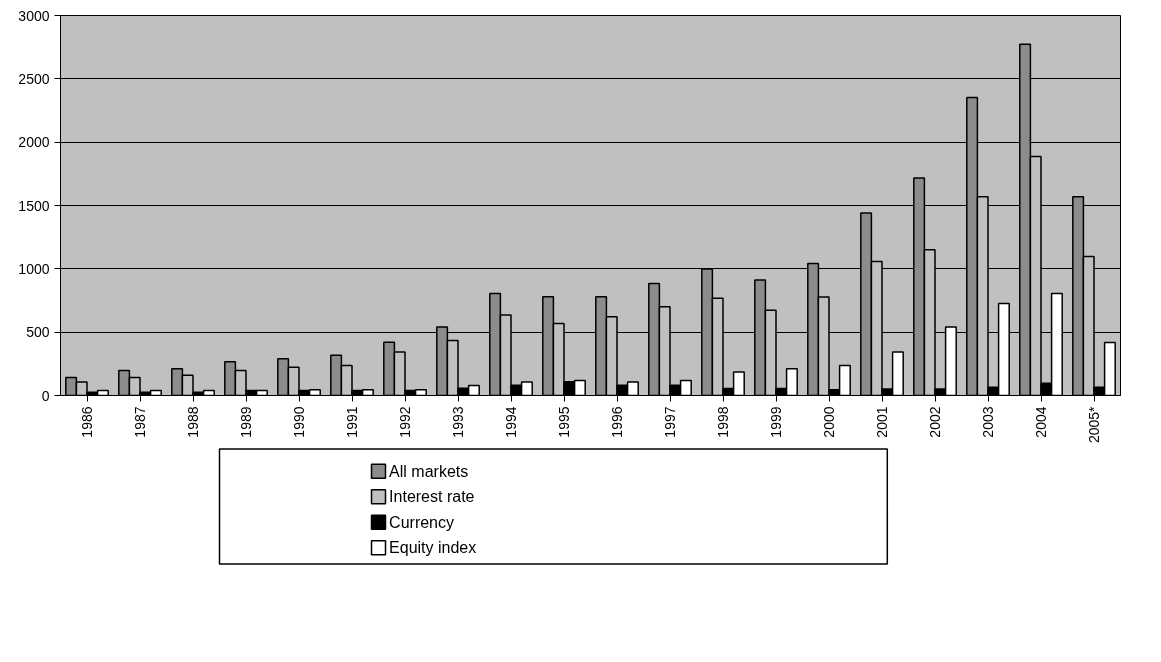  I want to click on y-tick-label: 3000, so click(34, 15).